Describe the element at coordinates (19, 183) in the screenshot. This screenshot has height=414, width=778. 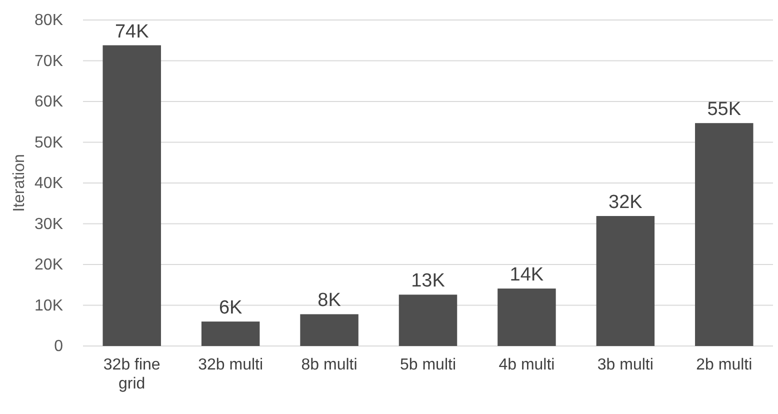
I see `y-axis-title: Iteration` at that location.